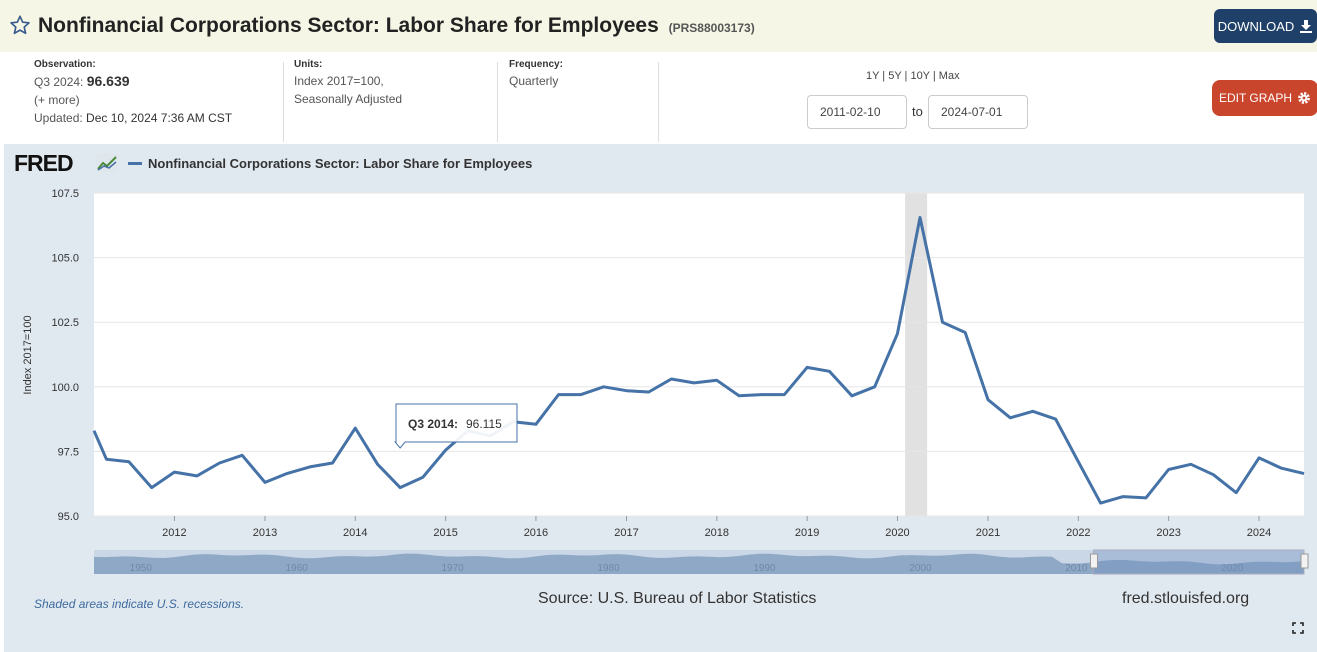 Image resolution: width=1317 pixels, height=652 pixels. What do you see at coordinates (677, 598) in the screenshot?
I see `source-text: Source: U.S. Bureau of Labor Statistics` at bounding box center [677, 598].